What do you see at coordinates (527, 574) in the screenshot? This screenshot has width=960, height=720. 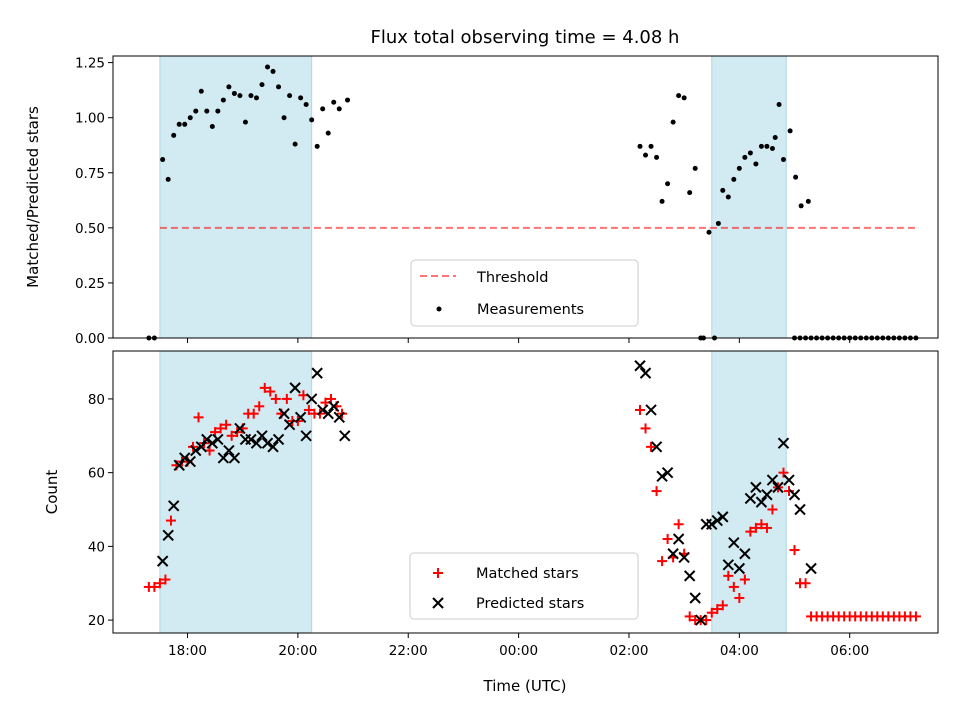 I see `matched-stars-legend-label: Matched stars` at bounding box center [527, 574].